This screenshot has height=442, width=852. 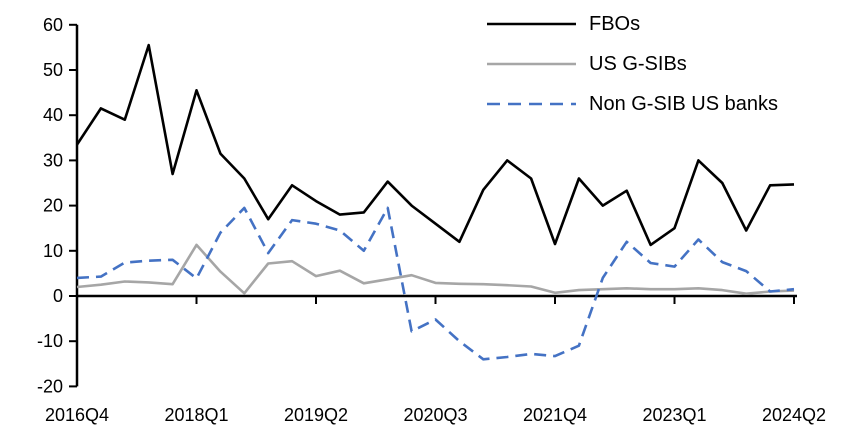 I want to click on x-tick-label: 2024Q2, so click(x=794, y=415).